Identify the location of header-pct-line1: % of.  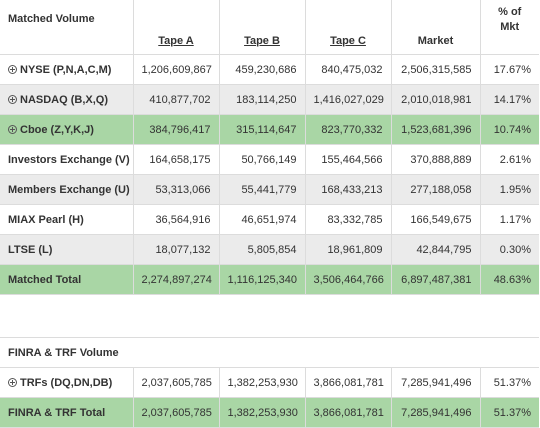
(510, 12).